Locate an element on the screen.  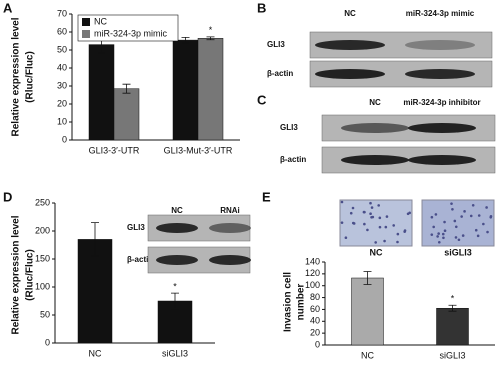
image-label: NC is located at coordinates (376, 252).